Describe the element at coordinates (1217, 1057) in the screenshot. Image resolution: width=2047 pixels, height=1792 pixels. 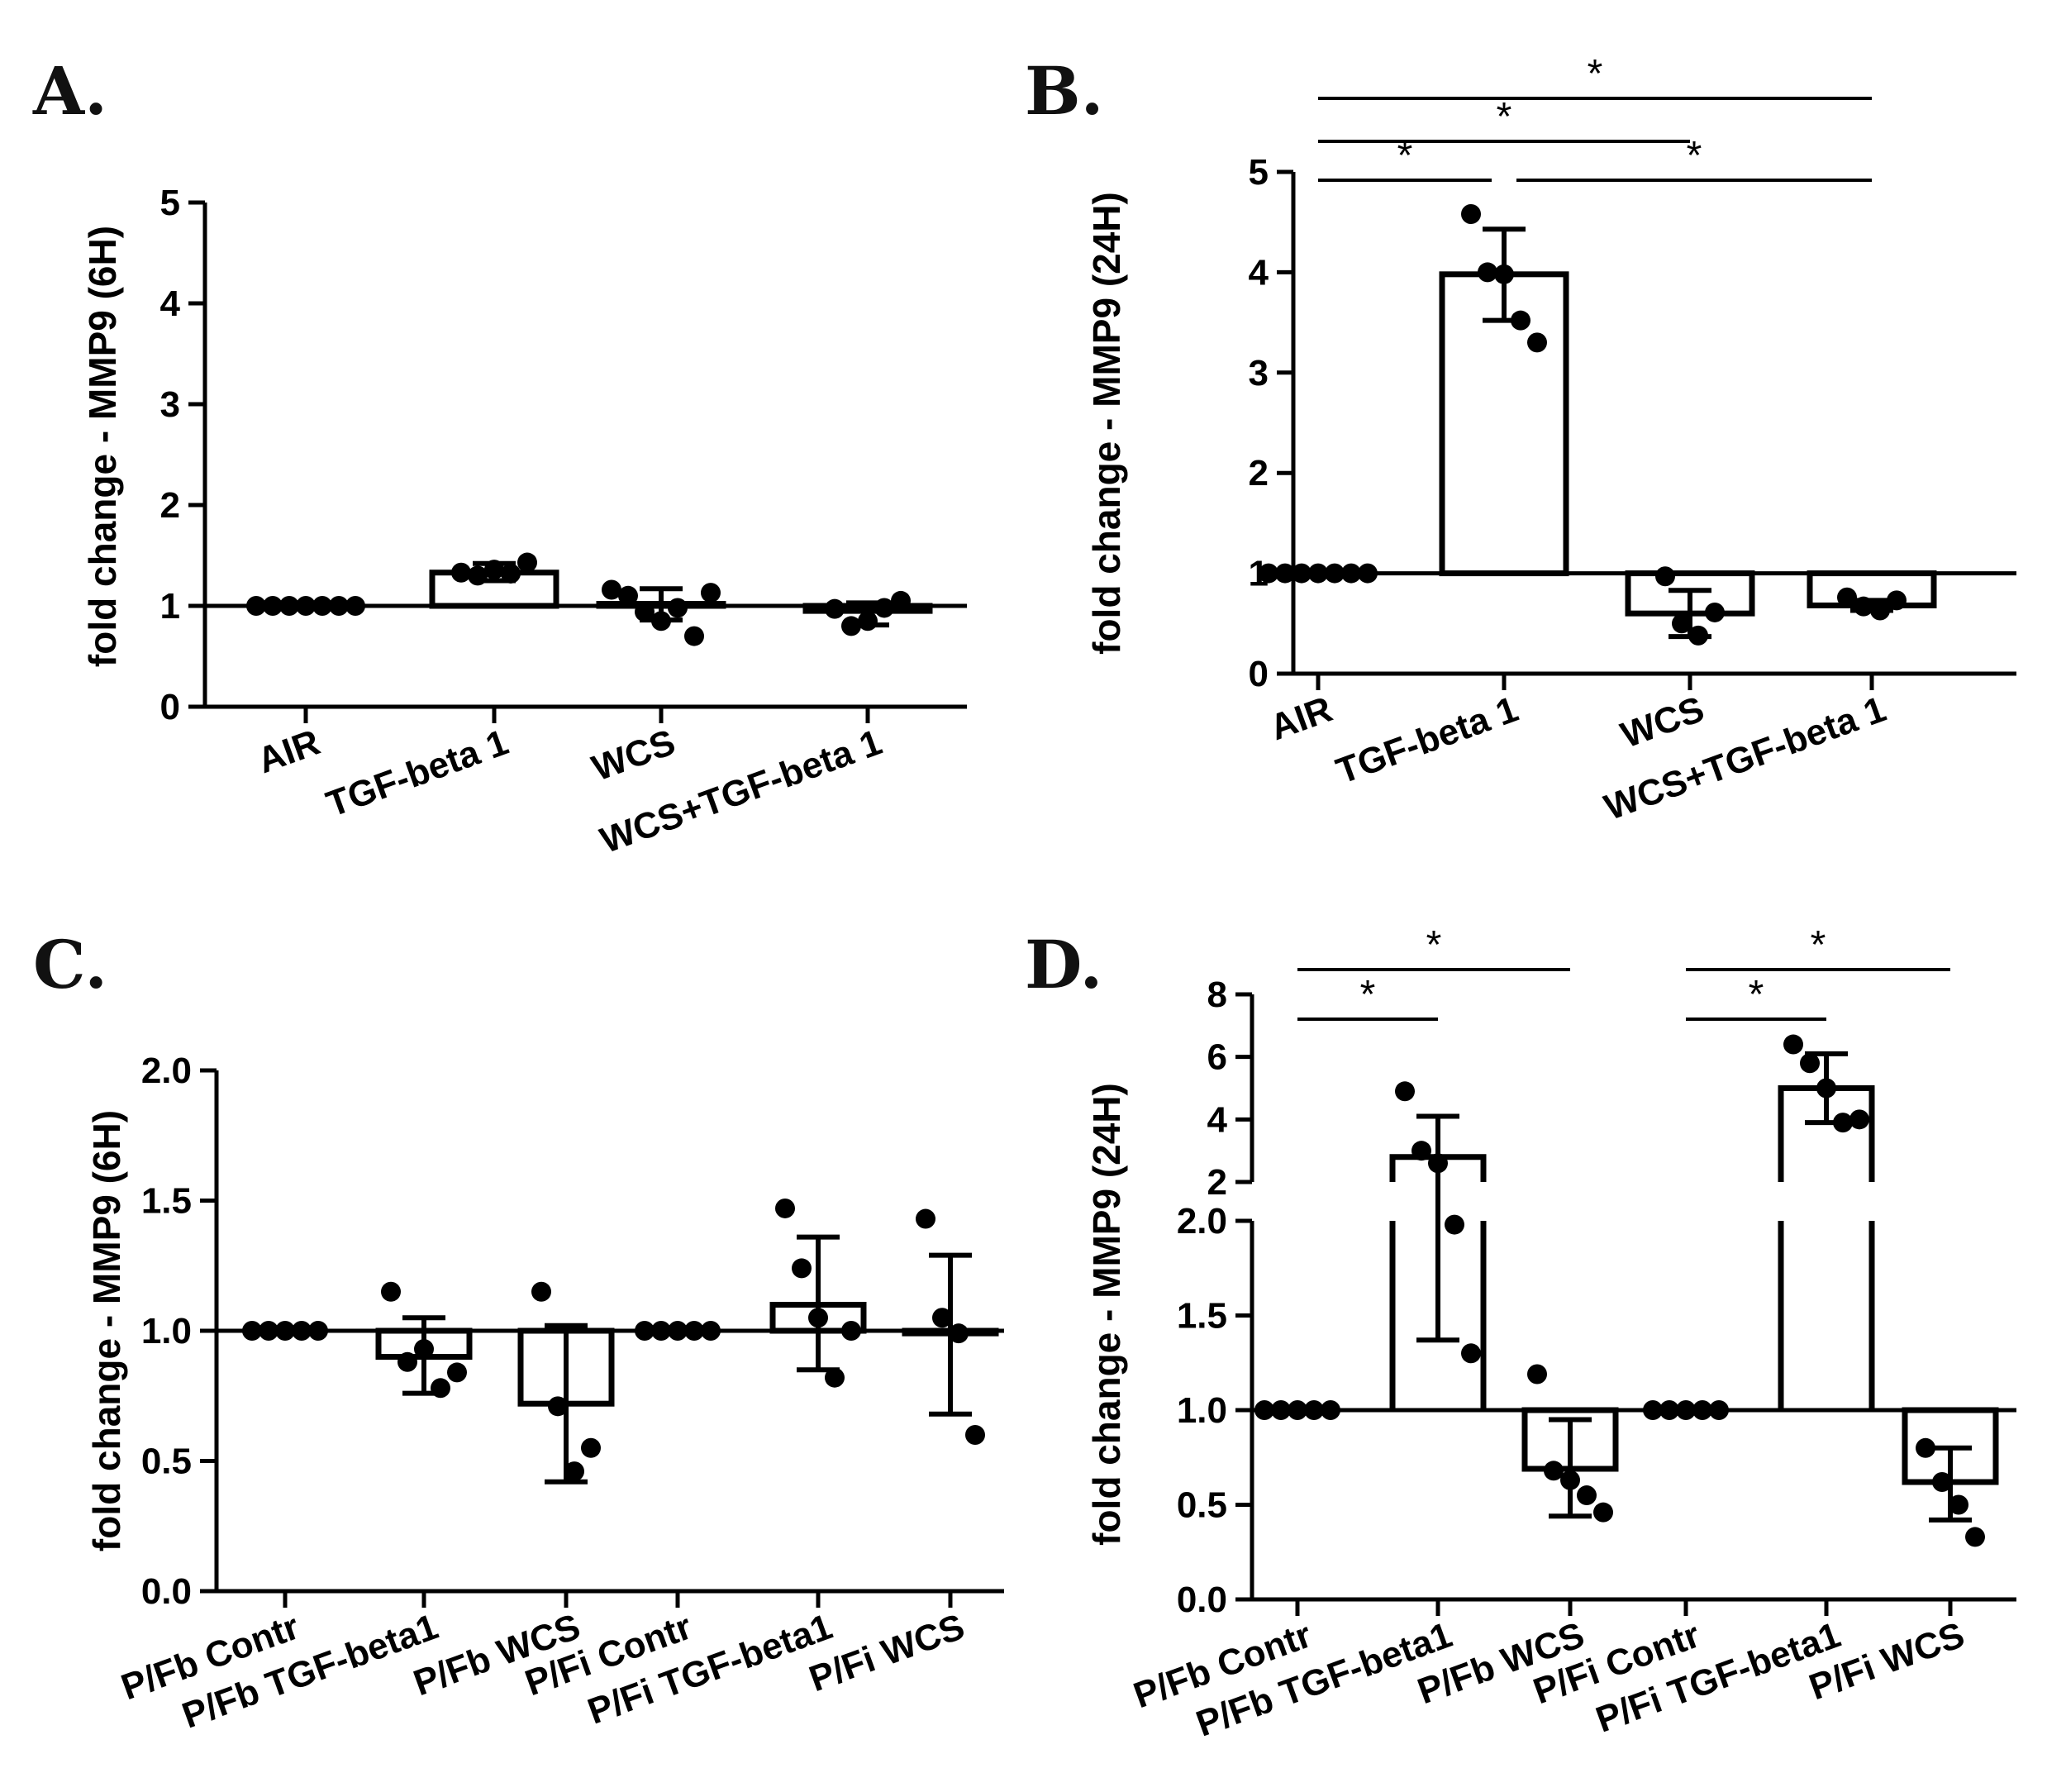
I see `y-tick-label: 6` at that location.